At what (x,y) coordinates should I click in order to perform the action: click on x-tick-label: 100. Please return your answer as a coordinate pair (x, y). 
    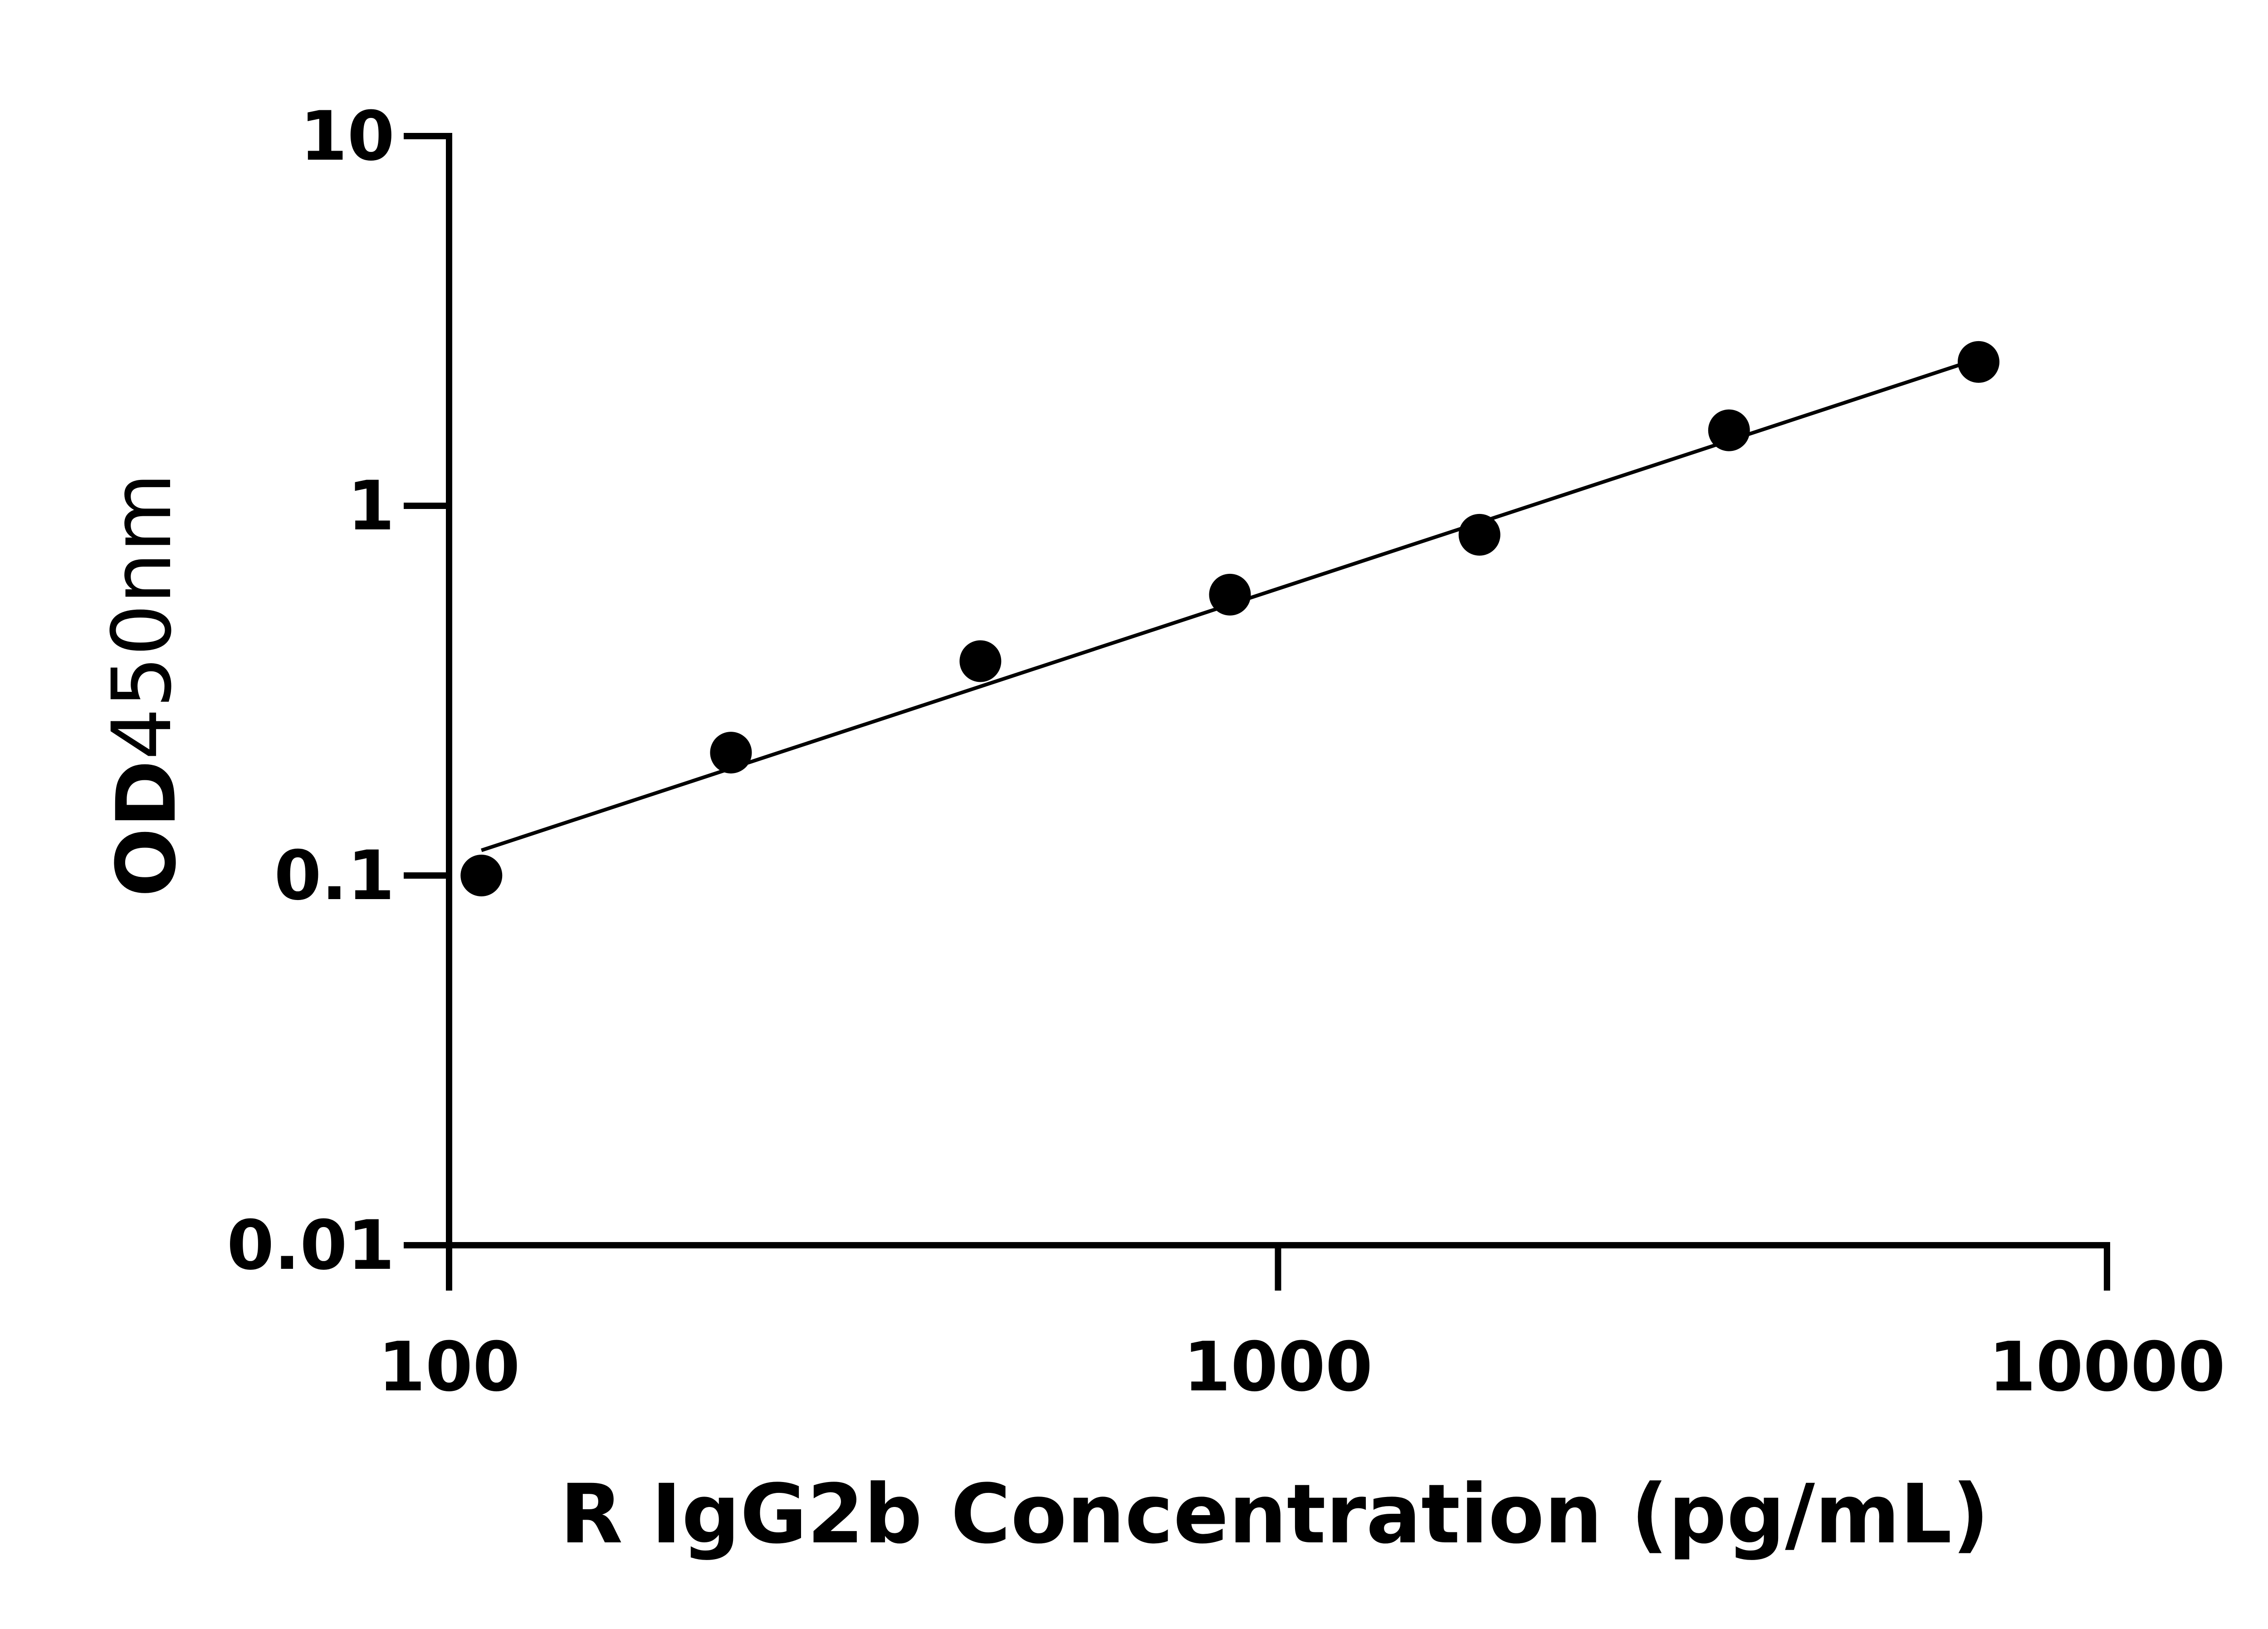
    Looking at the image, I should click on (449, 1367).